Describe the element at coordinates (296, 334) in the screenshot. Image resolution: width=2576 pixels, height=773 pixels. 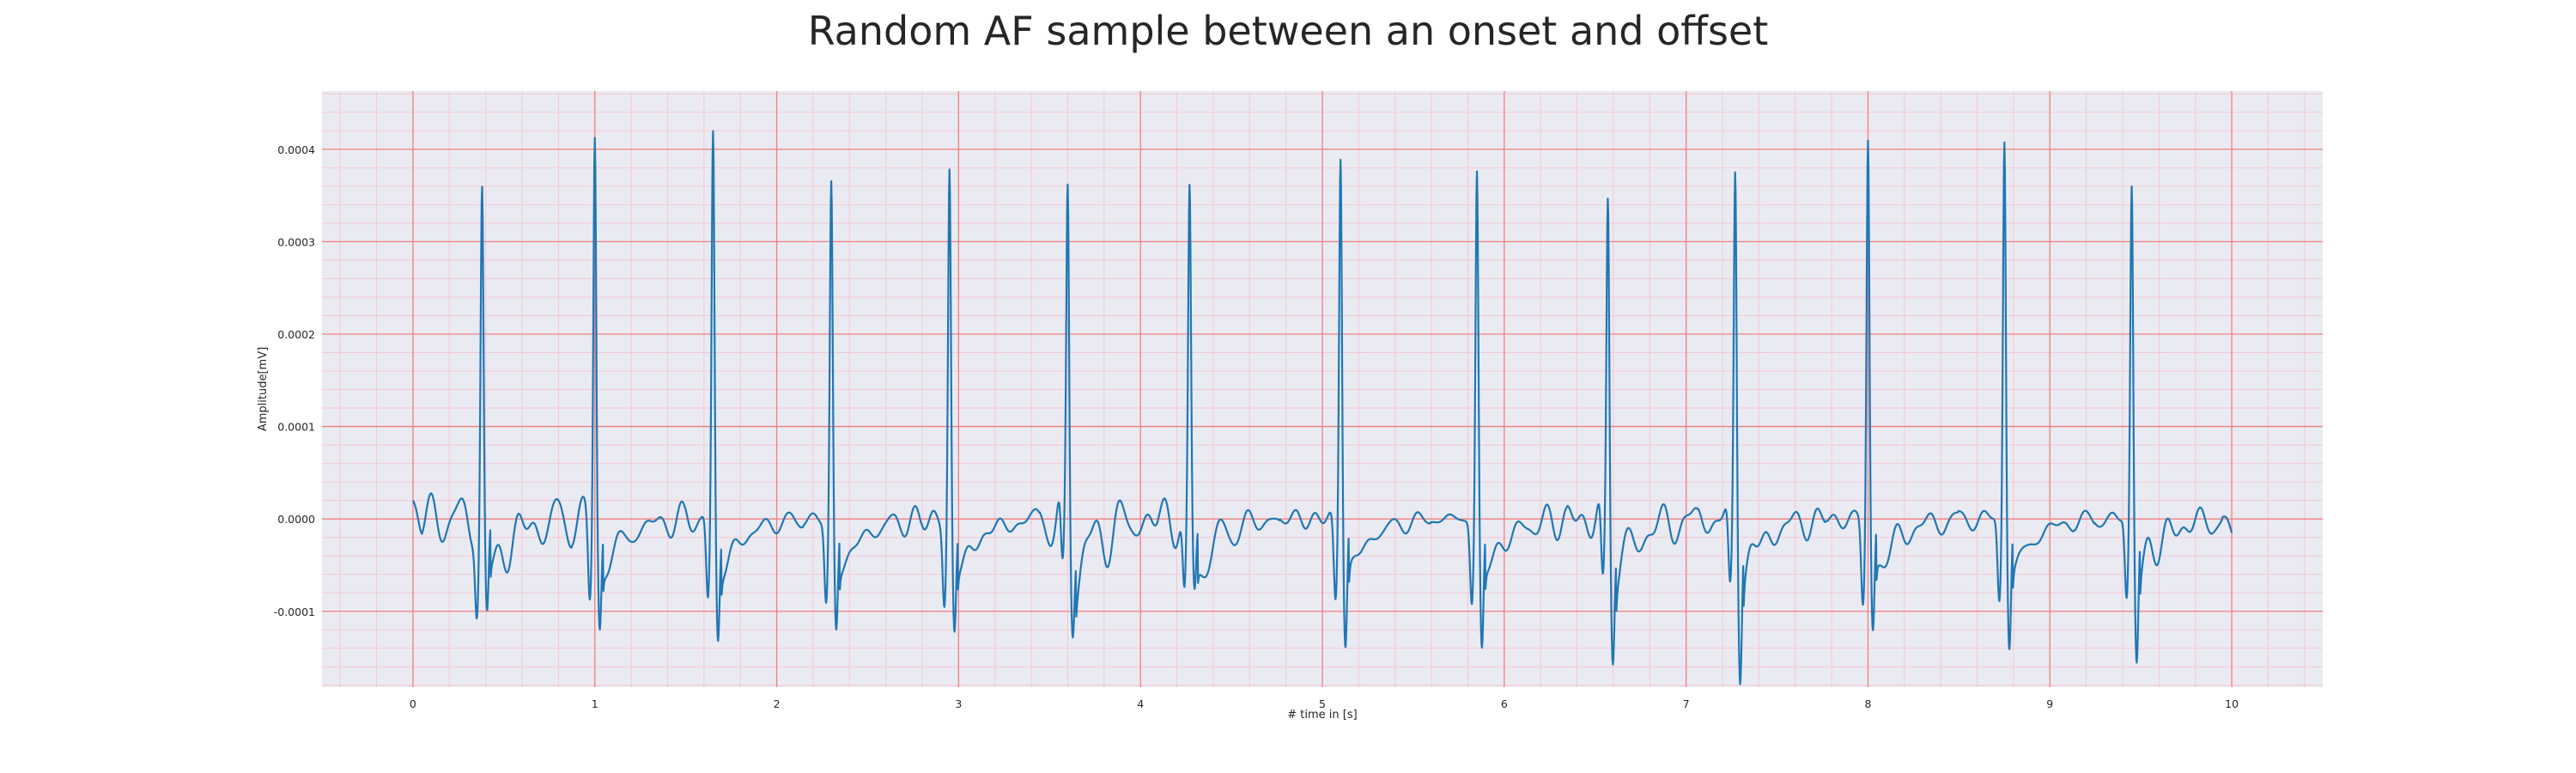
I see `y-tick-label: 0.0002` at that location.